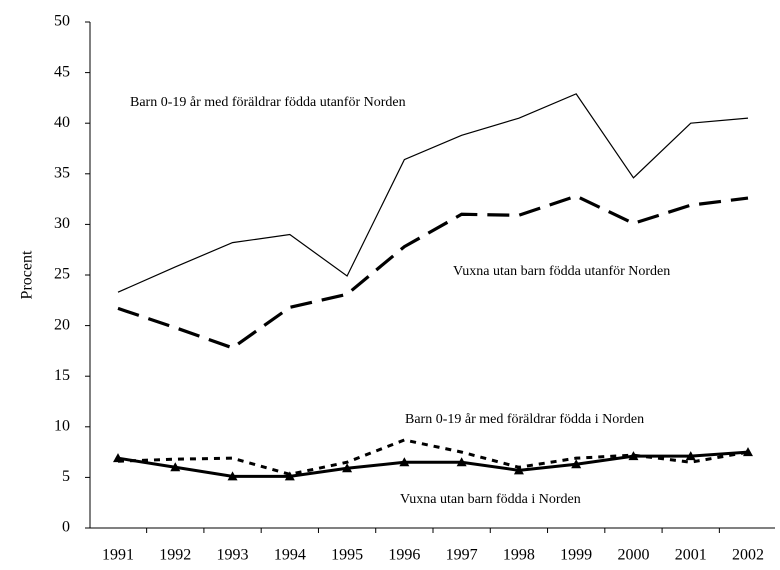 Image resolution: width=780 pixels, height=570 pixels. I want to click on x-tick-label: 2001, so click(691, 555).